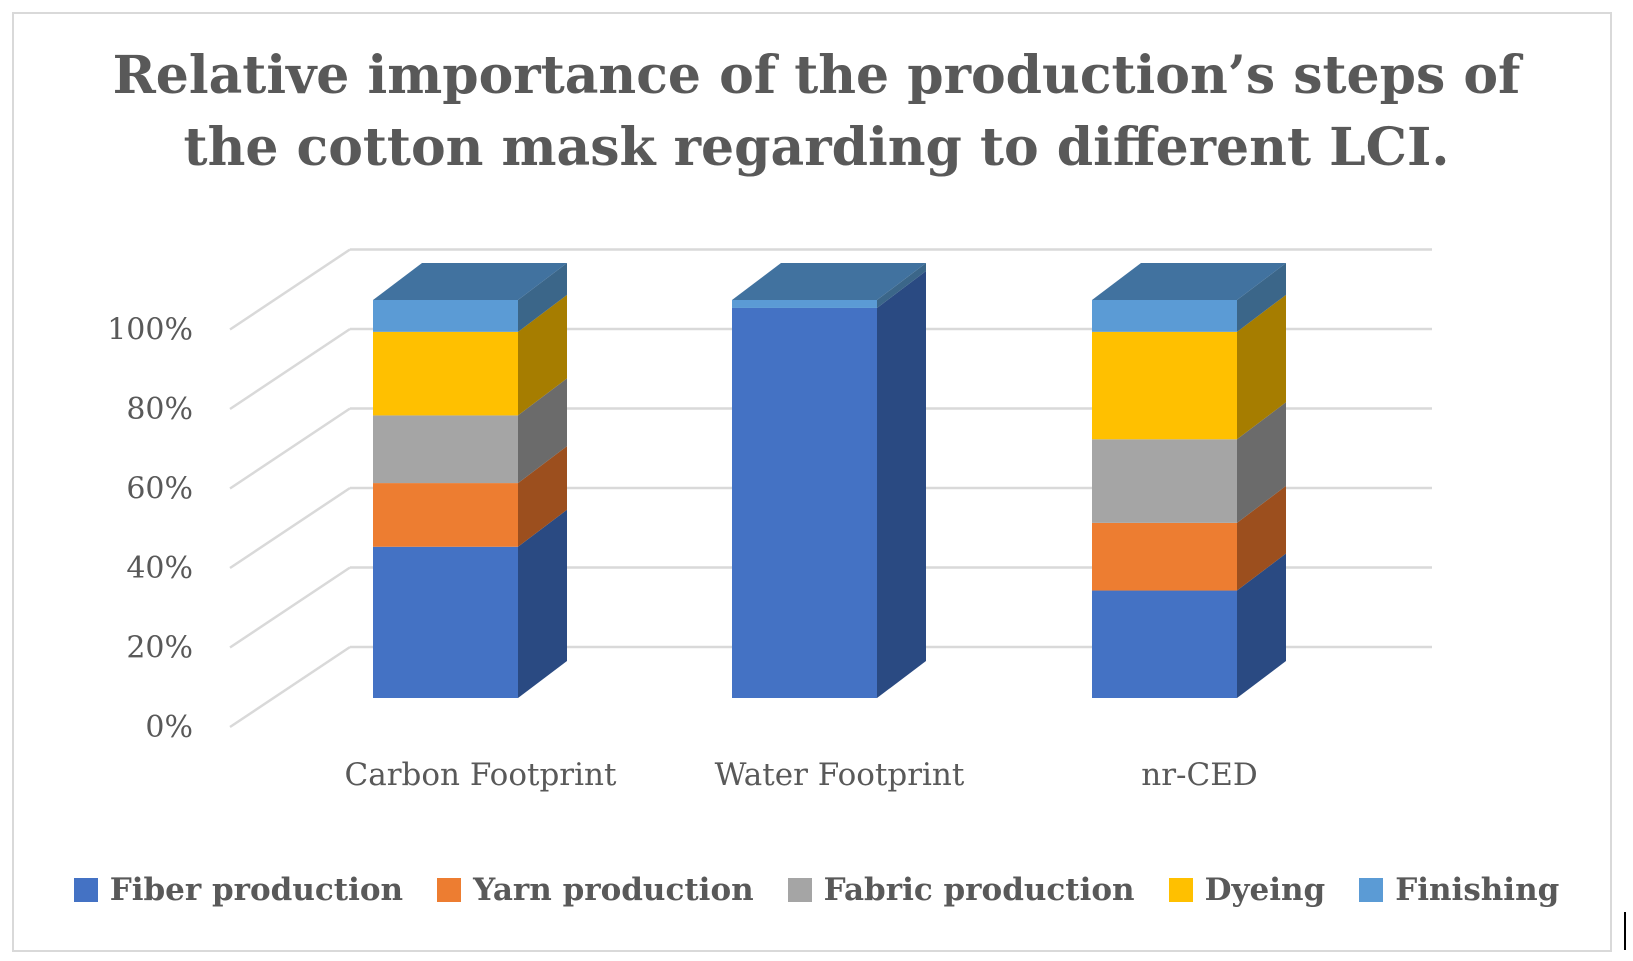  Describe the element at coordinates (1625, 931) in the screenshot. I see `corner-mark` at that location.